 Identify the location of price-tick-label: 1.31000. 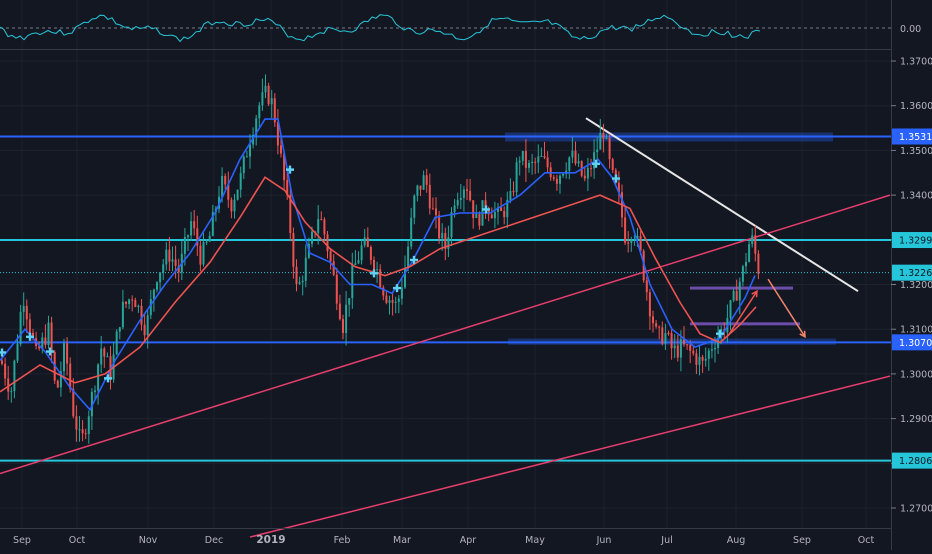
(916, 330).